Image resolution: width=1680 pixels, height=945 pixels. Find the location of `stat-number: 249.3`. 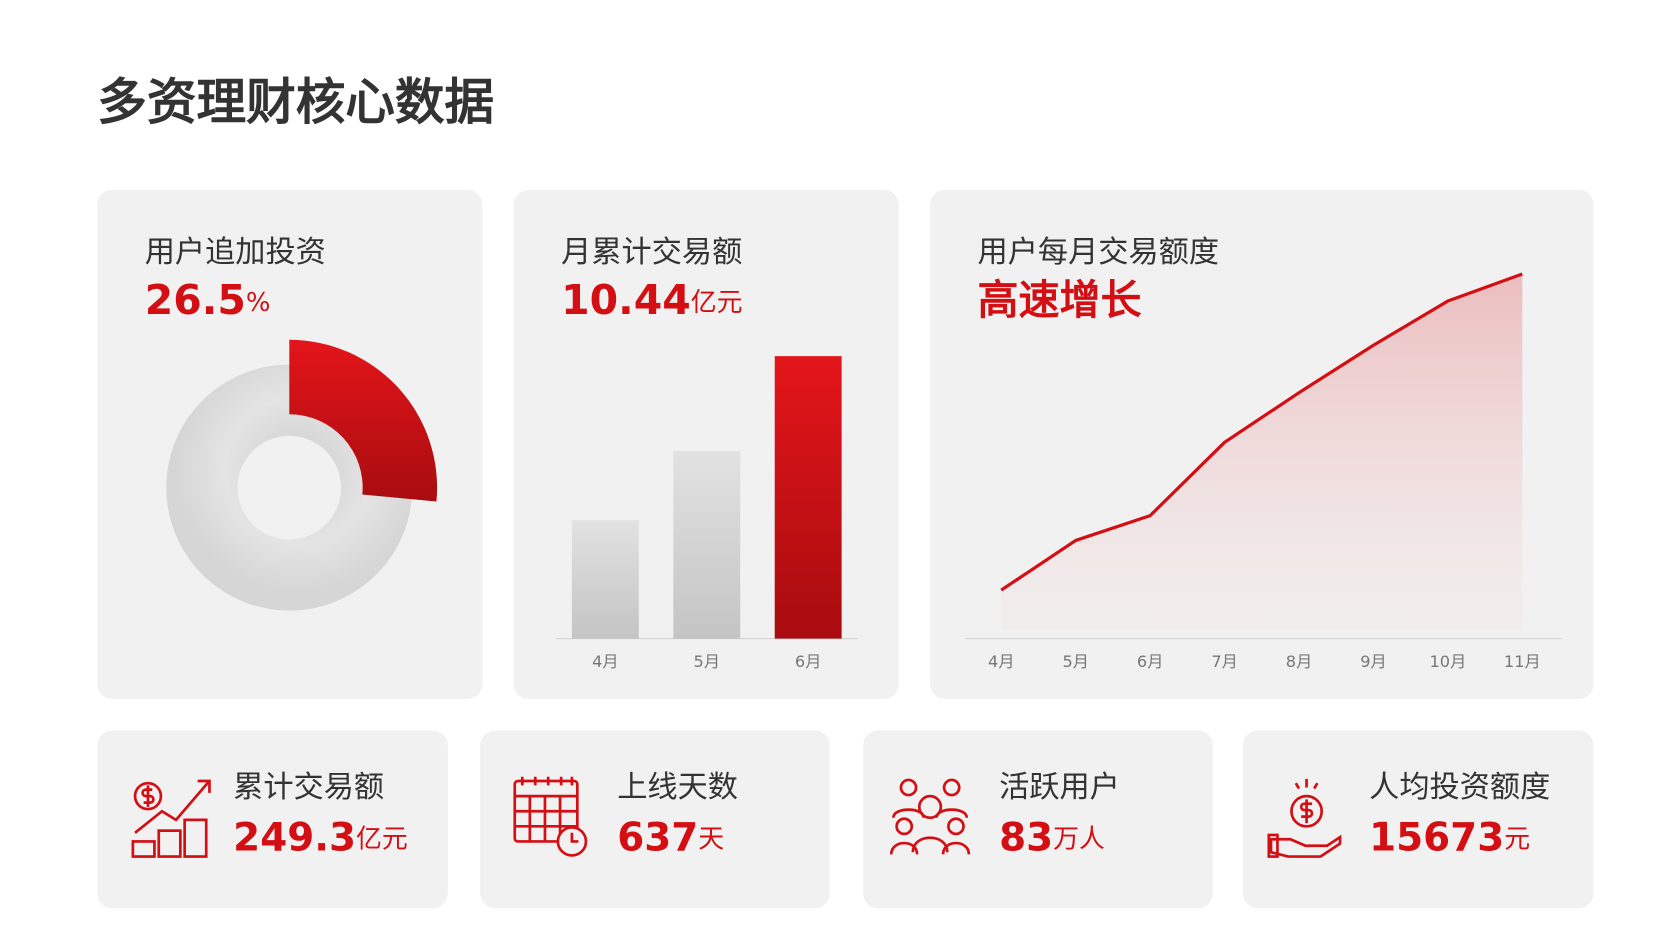

stat-number: 249.3 is located at coordinates (294, 837).